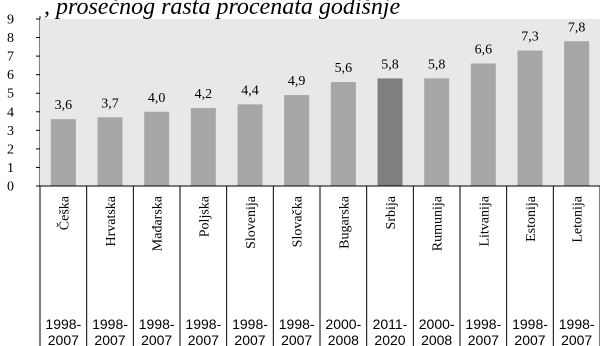 The width and height of the screenshot is (600, 346). I want to click on period-start-label: 2011-, so click(390, 324).